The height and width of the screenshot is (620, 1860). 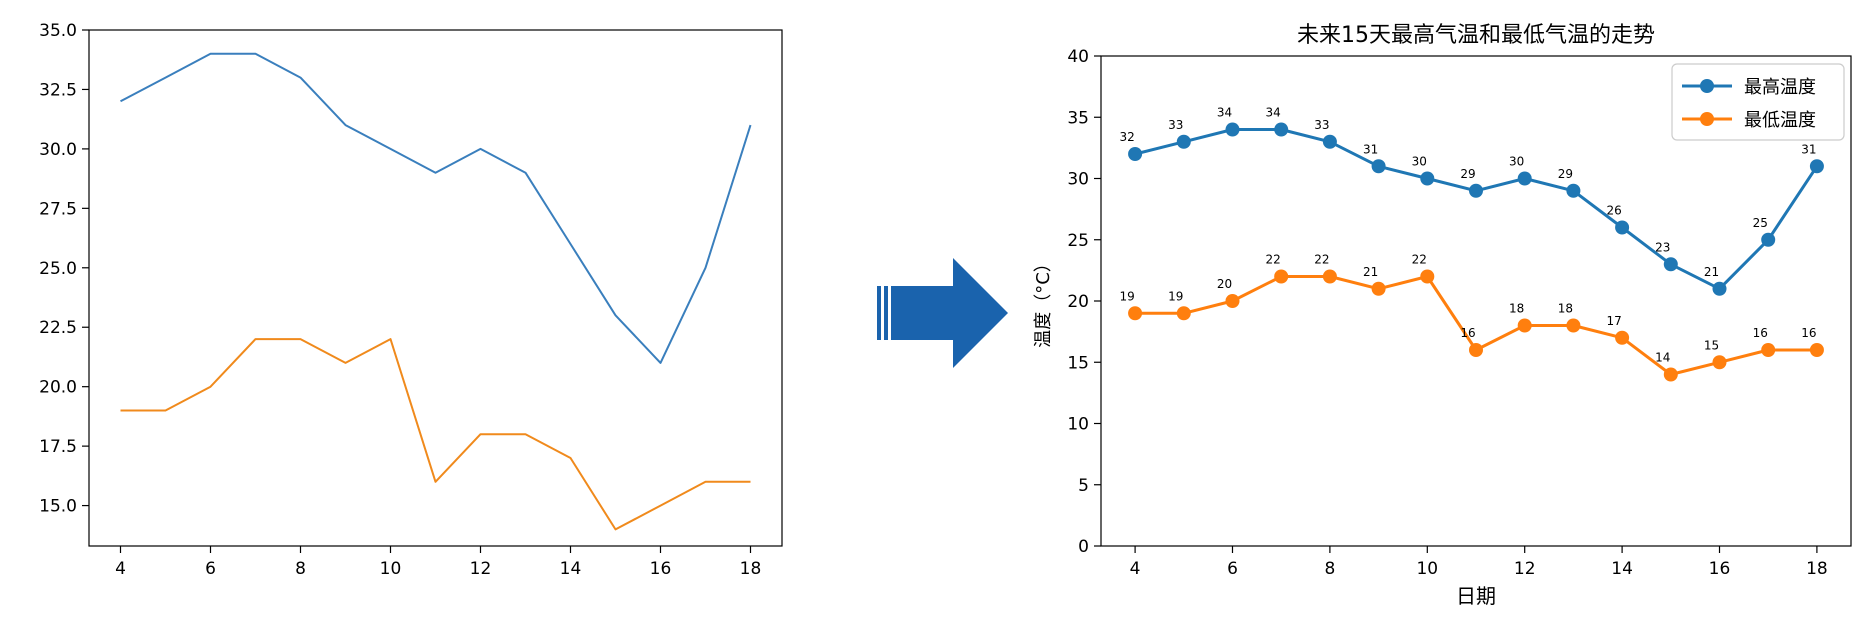 I want to click on x-tick-label: 16, so click(x=1720, y=569).